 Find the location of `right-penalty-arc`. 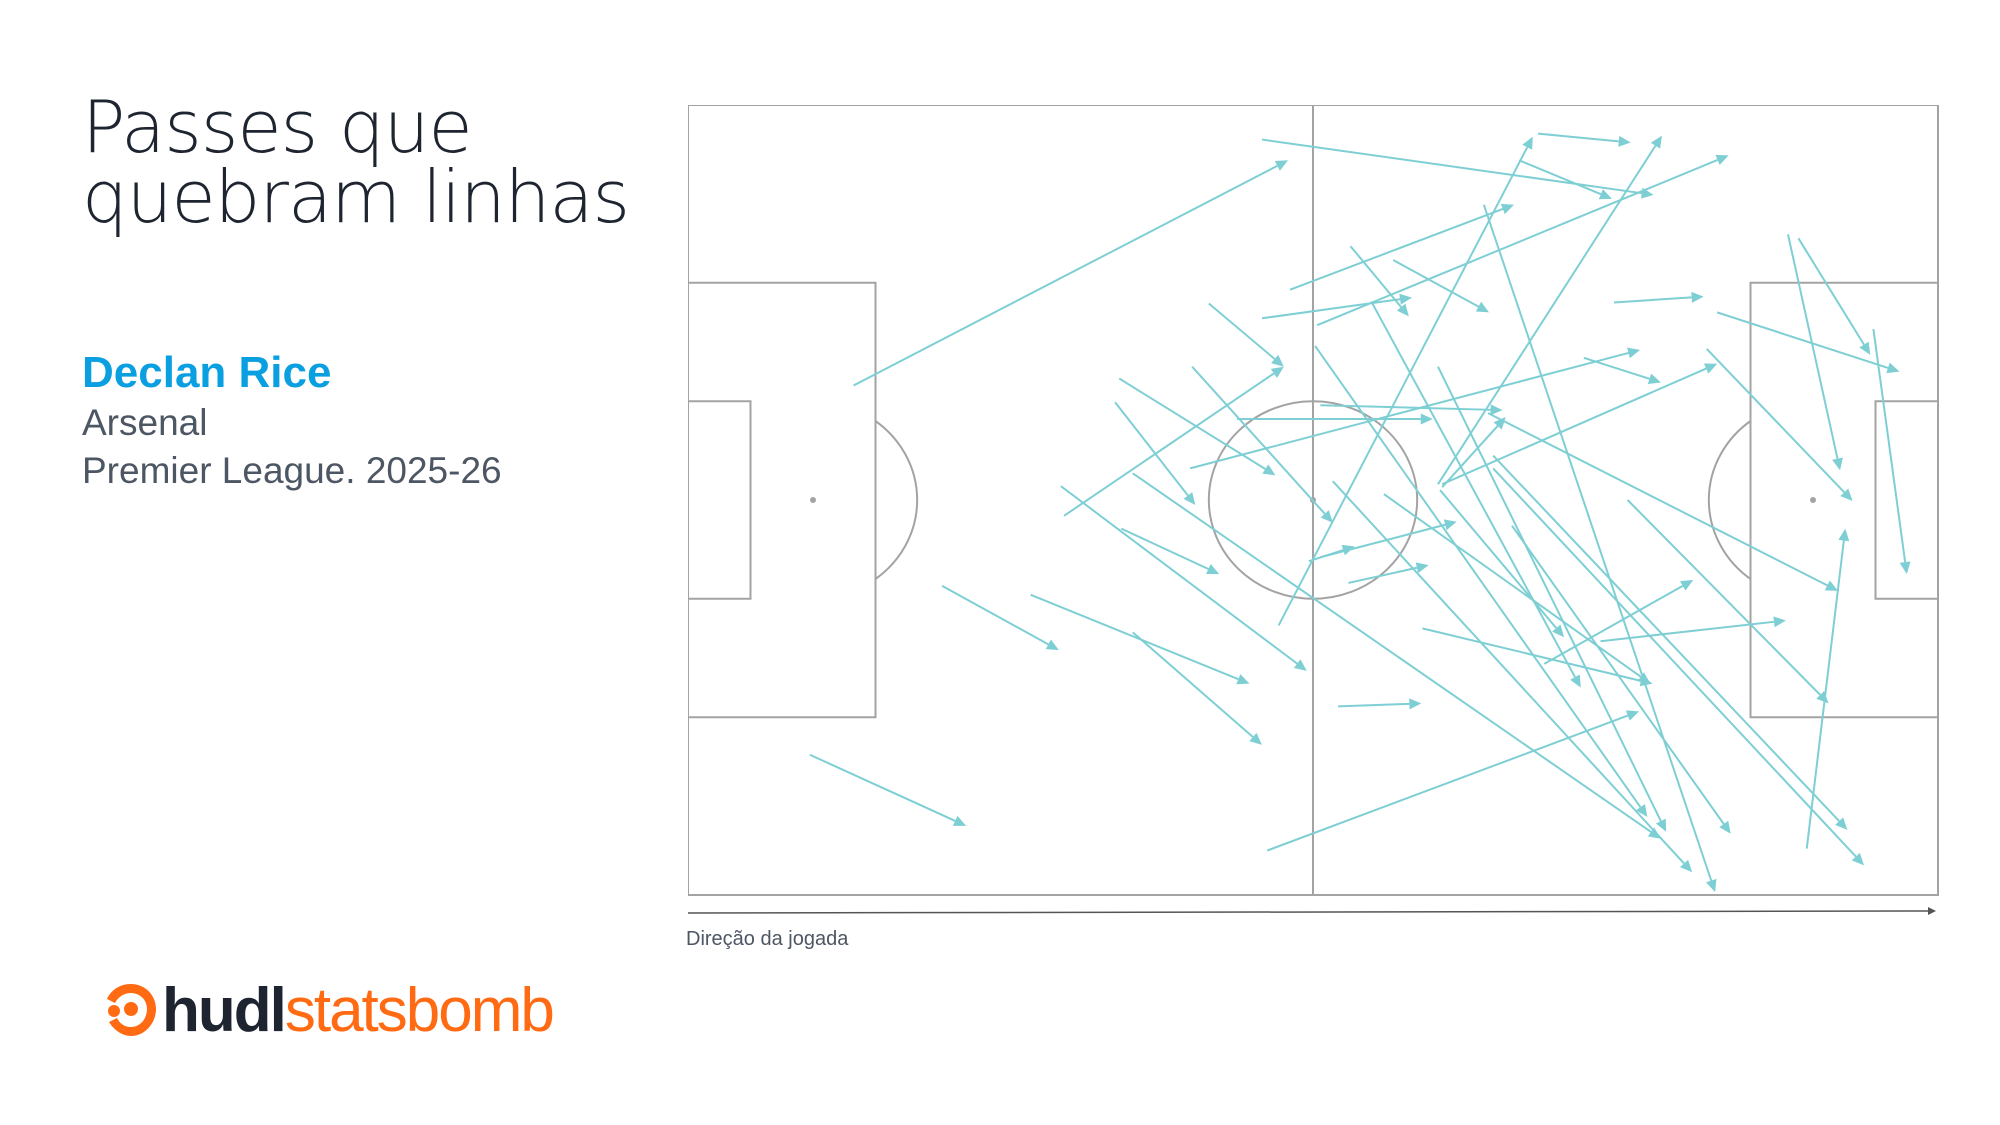

right-penalty-arc is located at coordinates (1729, 500).